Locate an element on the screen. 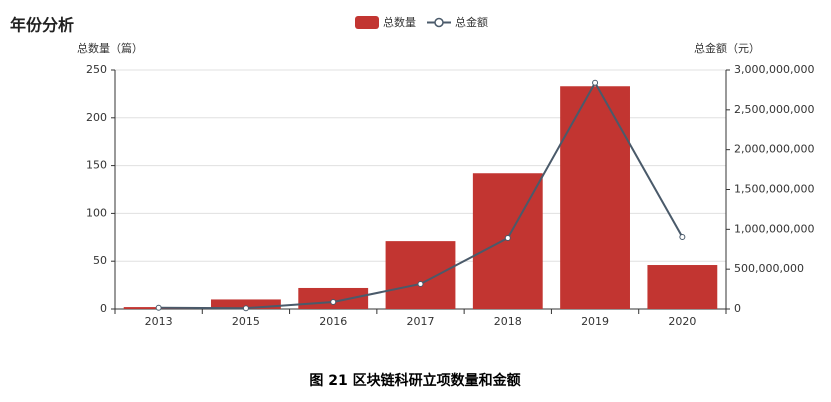  x-tick-label: 2016 is located at coordinates (333, 321).